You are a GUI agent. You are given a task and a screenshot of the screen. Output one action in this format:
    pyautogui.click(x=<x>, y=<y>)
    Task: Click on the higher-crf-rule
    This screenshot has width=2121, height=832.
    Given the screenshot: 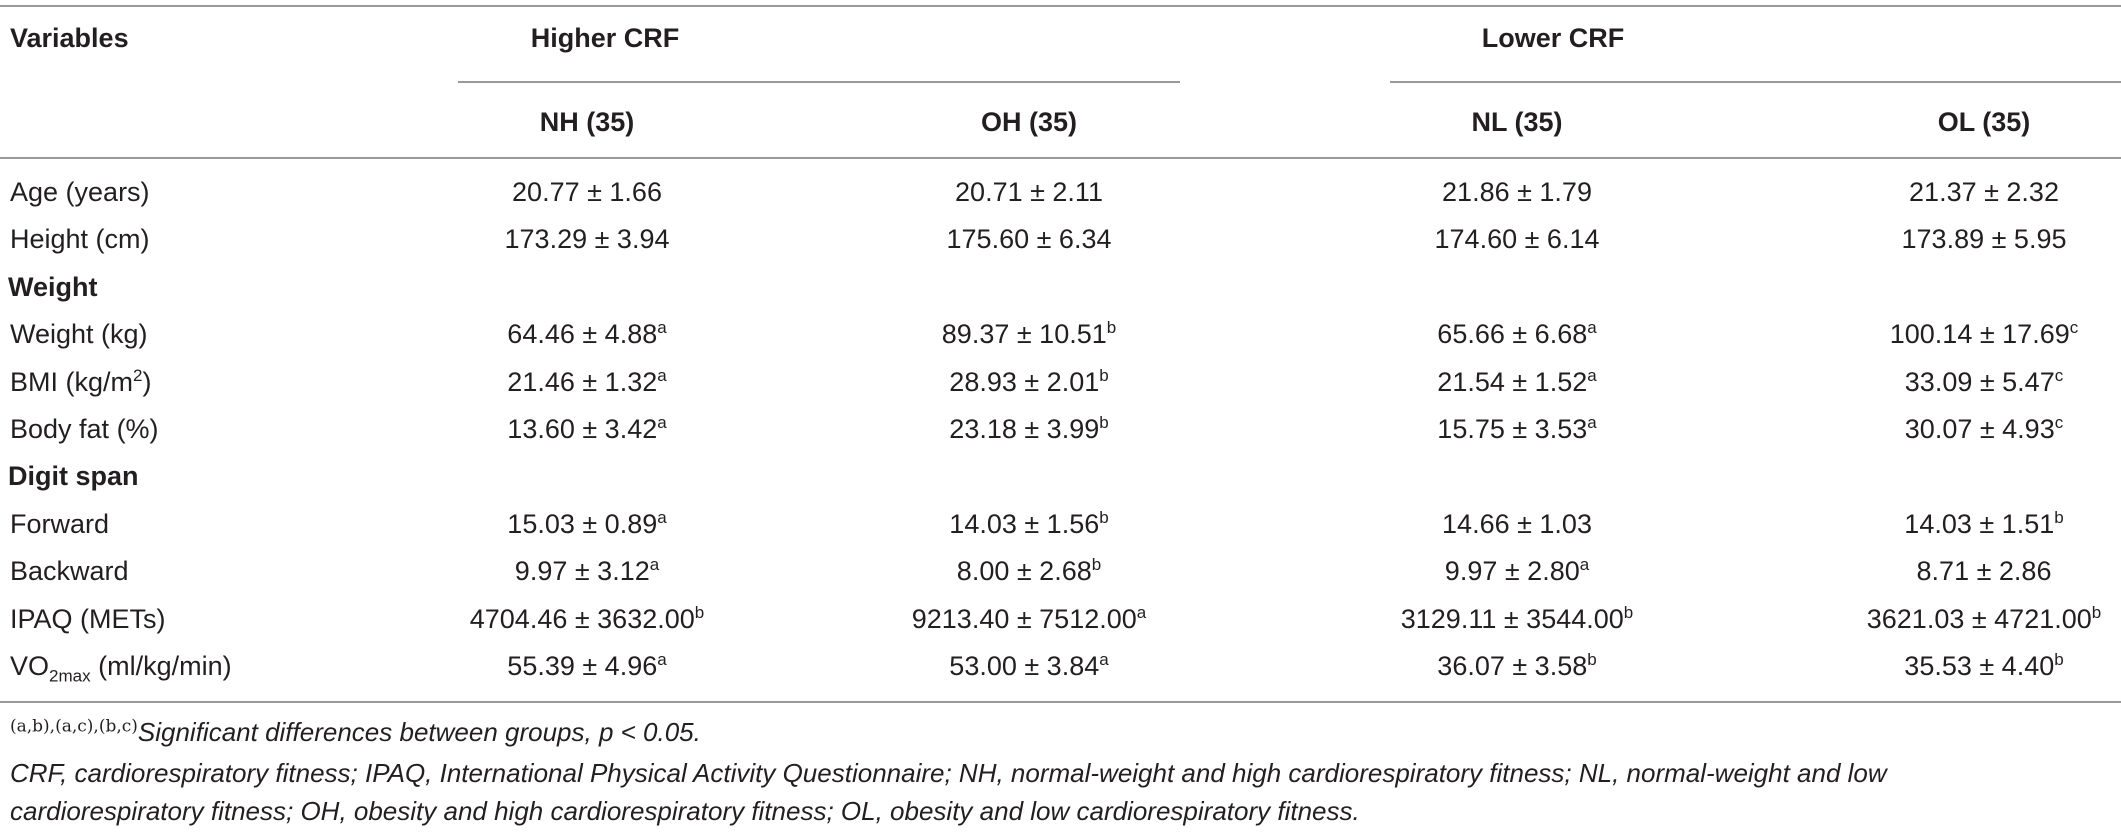 What is the action you would take?
    pyautogui.click(x=819, y=82)
    